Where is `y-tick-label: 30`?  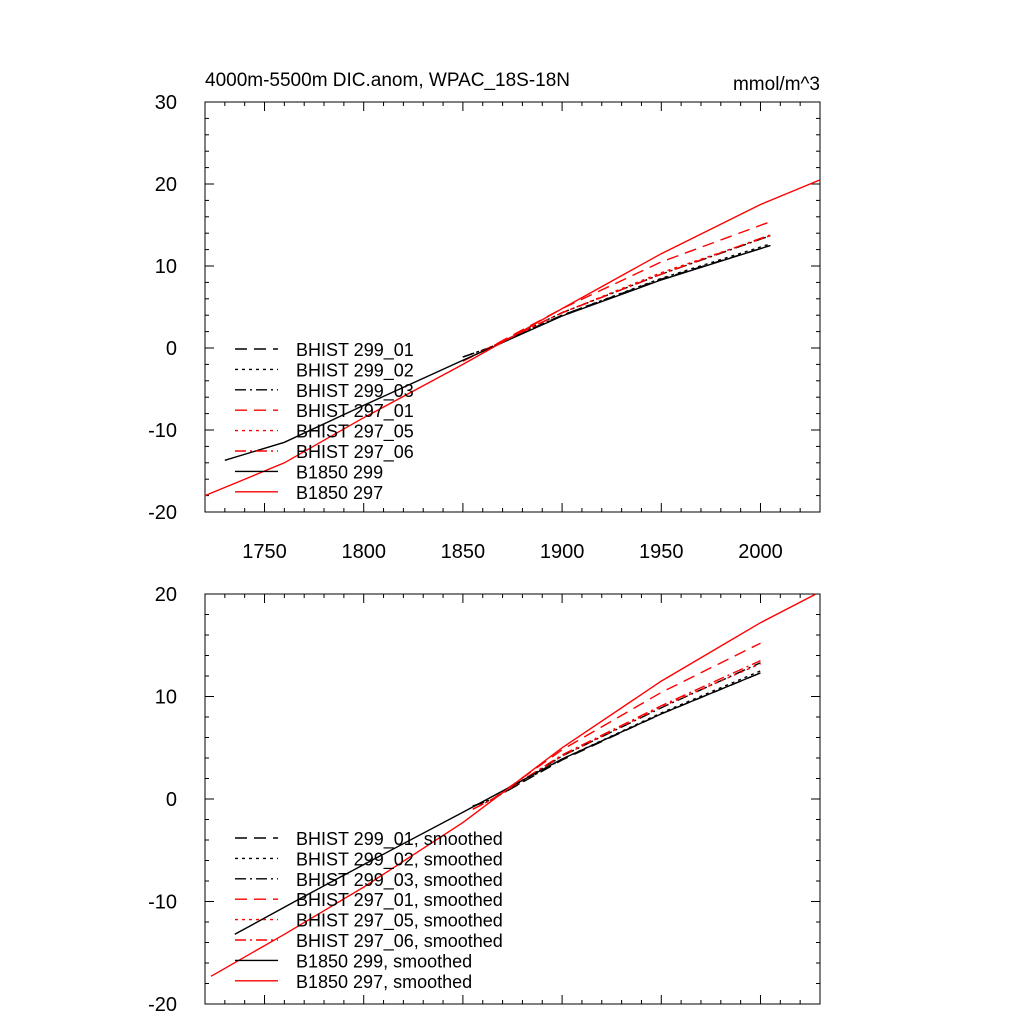 y-tick-label: 30 is located at coordinates (166, 103).